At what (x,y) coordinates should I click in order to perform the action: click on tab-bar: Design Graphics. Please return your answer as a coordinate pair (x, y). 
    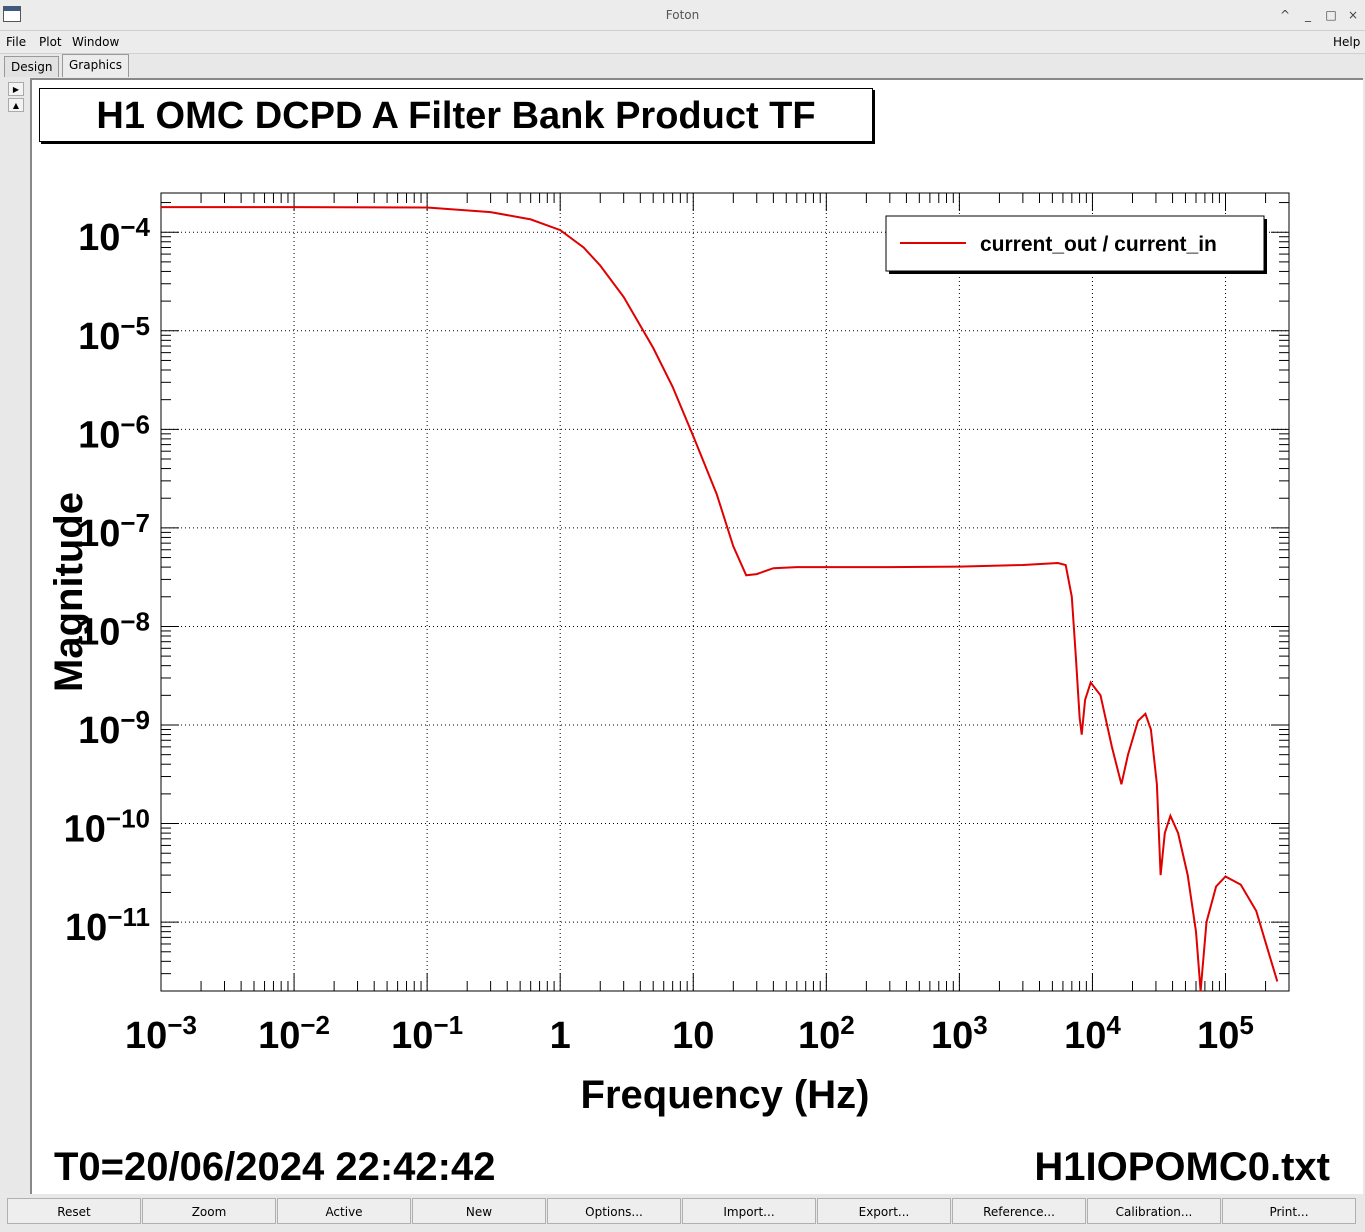
    Looking at the image, I should click on (682, 66).